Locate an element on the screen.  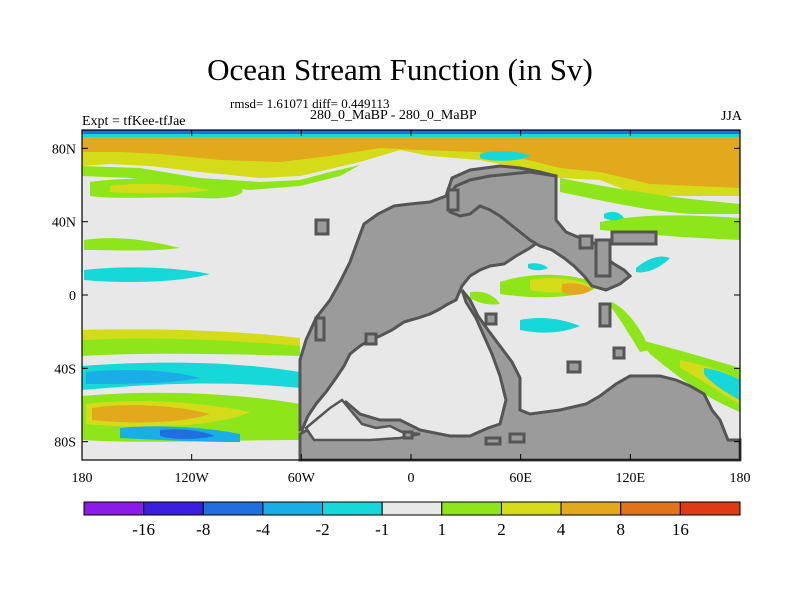
chart-title: Ocean Stream Function (in Sv) is located at coordinates (400, 69).